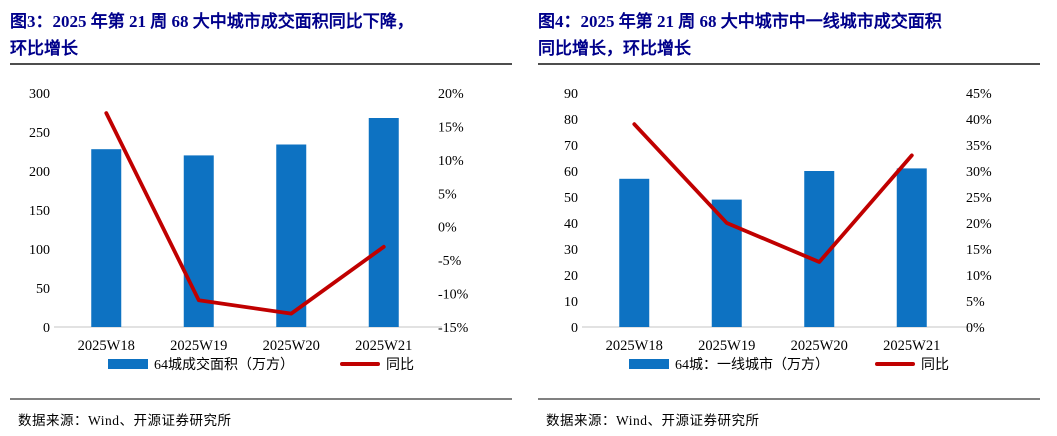  I want to click on figure-4-source: 数据来源：Wind、开源证券研究所, so click(653, 420).